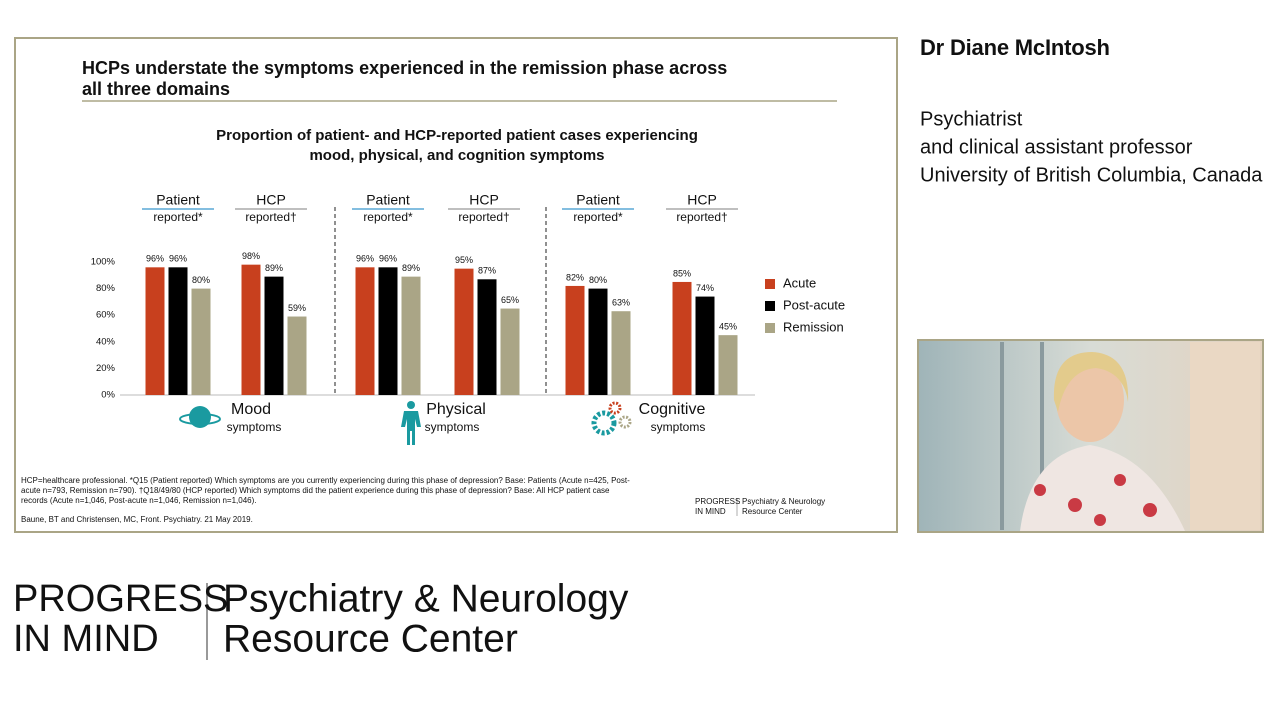 Image resolution: width=1280 pixels, height=720 pixels. Describe the element at coordinates (156, 89) in the screenshot. I see `slide-title: all three domains` at that location.